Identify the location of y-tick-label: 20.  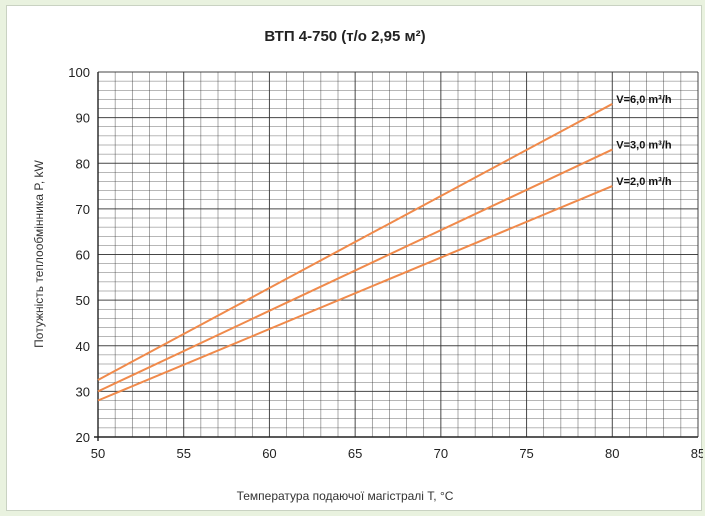
(83, 437).